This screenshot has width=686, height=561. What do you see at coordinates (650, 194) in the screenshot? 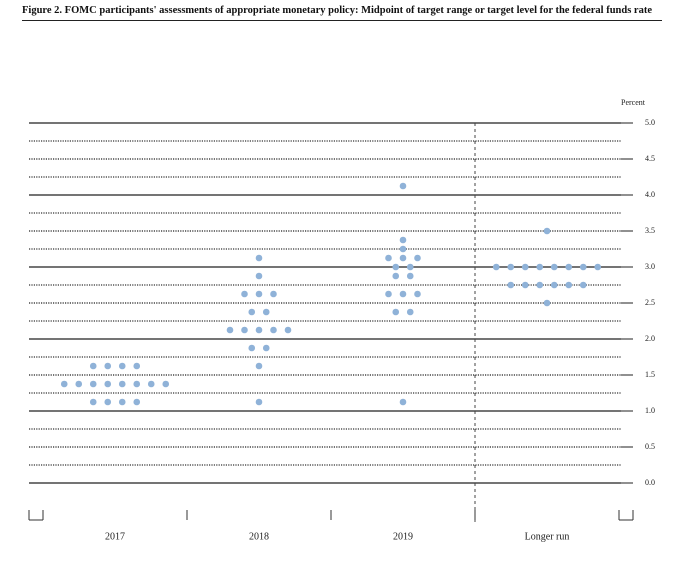
I see `y-tick-label: 4.0` at bounding box center [650, 194].